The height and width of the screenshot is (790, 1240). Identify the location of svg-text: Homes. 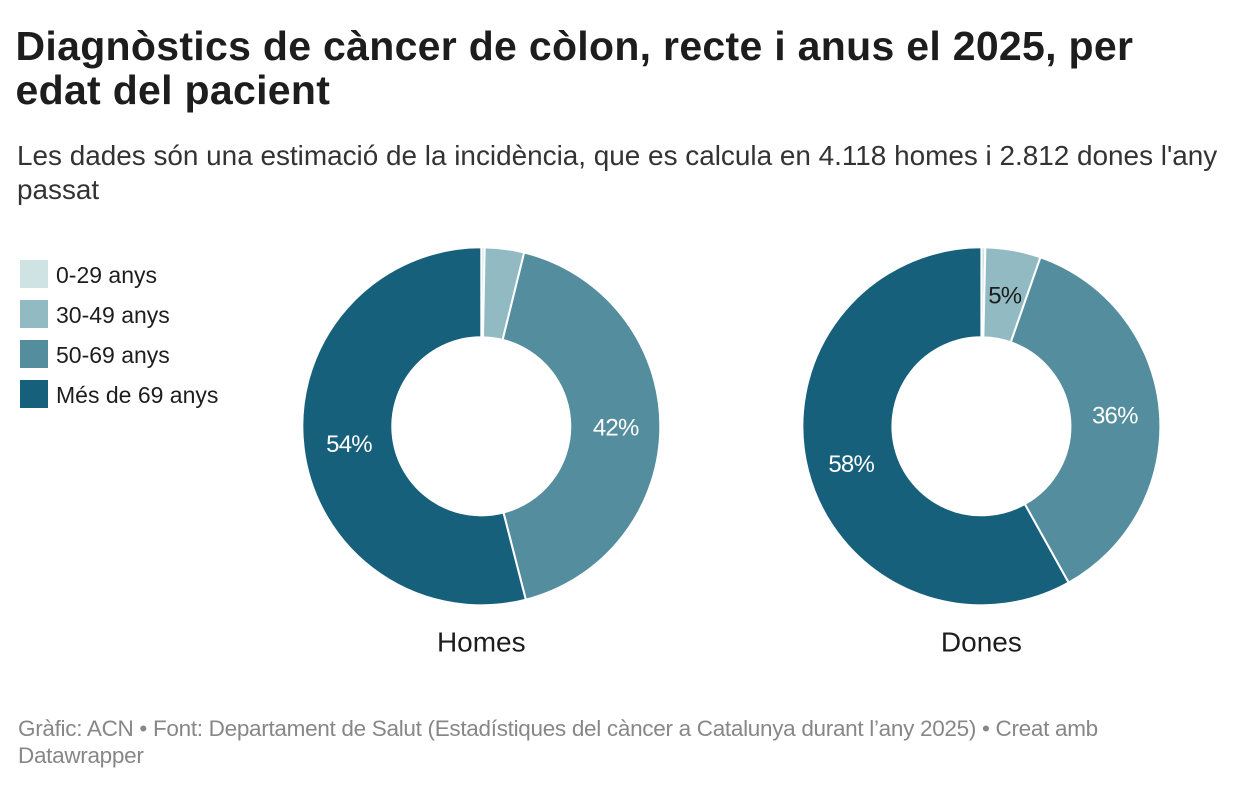
(481, 641).